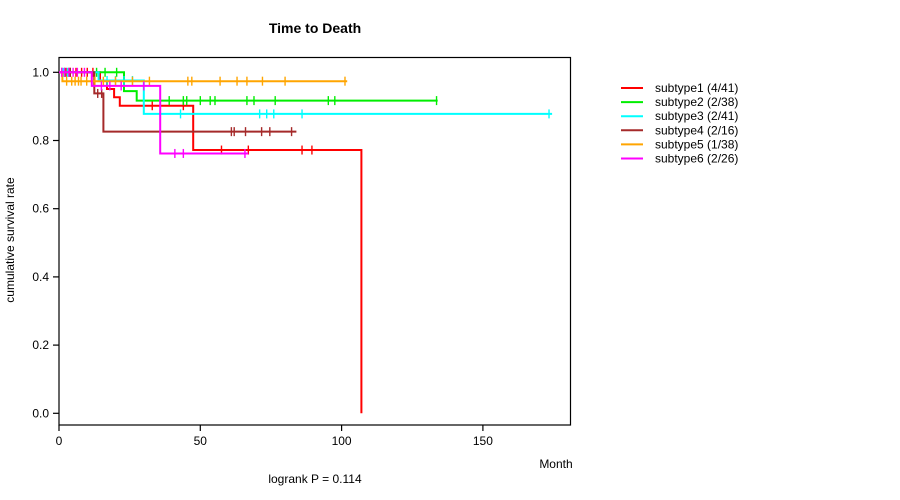  Describe the element at coordinates (555, 464) in the screenshot. I see `x-axis-label: Month` at that location.